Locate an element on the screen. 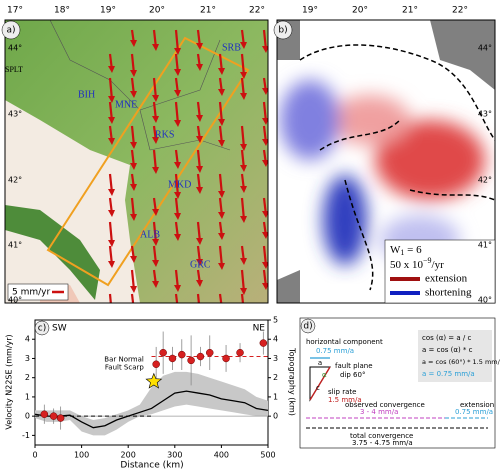 This screenshot has width=500, height=472. x-tick-label: 0 is located at coordinates (34, 455).